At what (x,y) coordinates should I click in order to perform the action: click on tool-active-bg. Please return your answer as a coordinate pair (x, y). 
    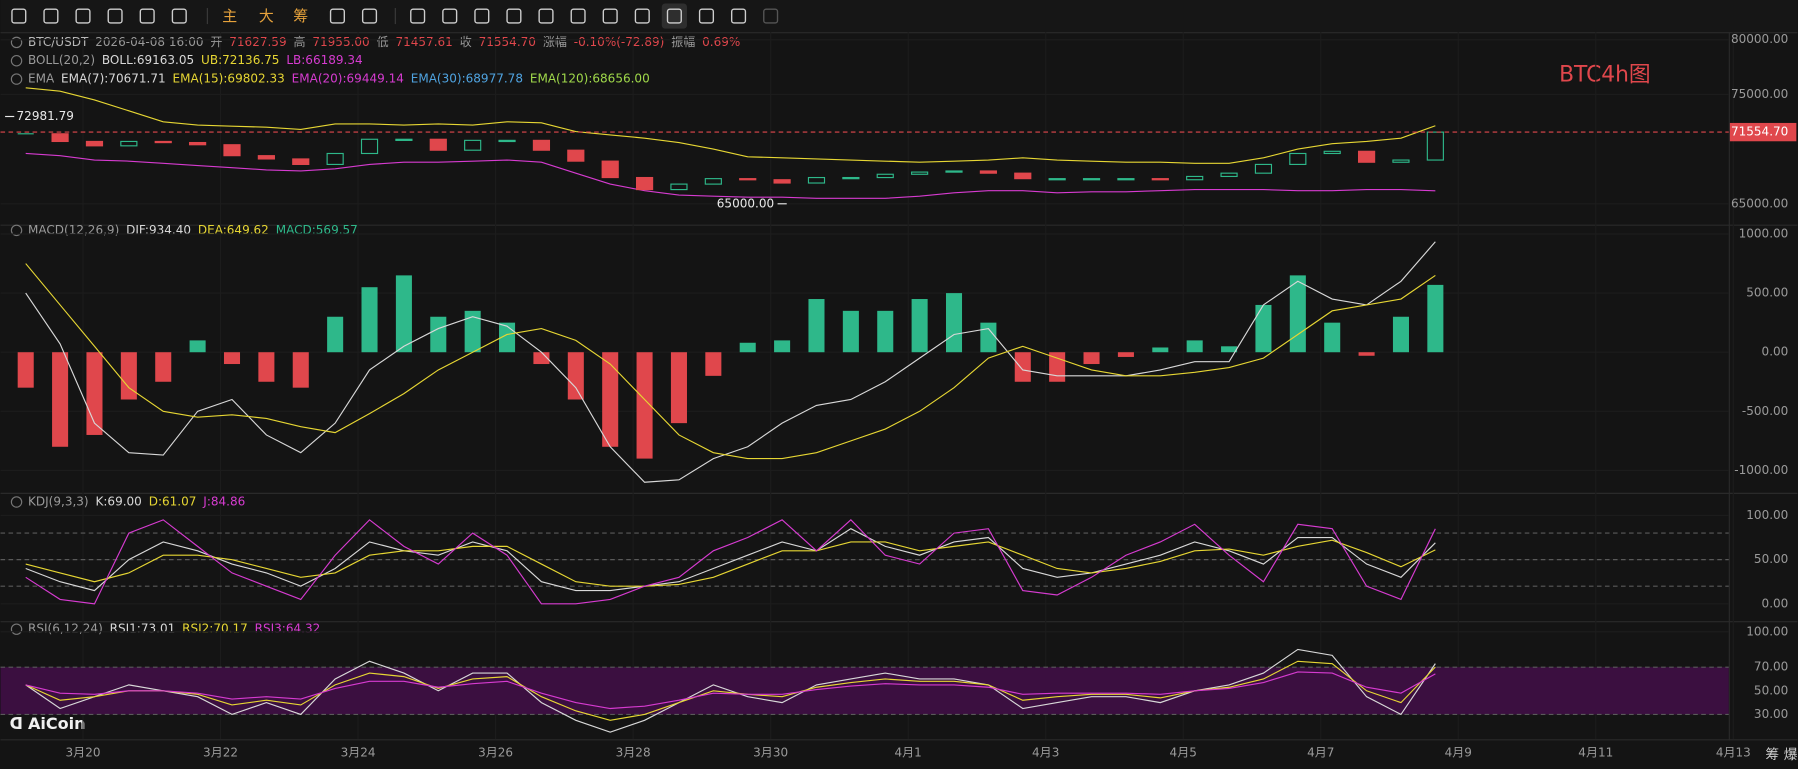
    Looking at the image, I should click on (674, 16).